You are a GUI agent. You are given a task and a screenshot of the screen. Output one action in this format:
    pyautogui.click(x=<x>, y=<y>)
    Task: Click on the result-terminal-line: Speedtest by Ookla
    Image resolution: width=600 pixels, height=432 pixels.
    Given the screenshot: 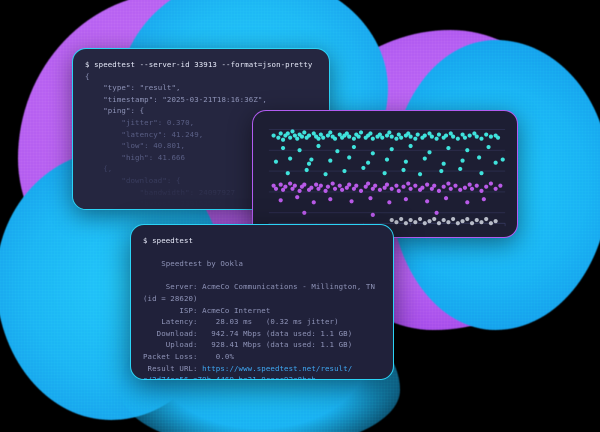 What is the action you would take?
    pyautogui.click(x=193, y=264)
    